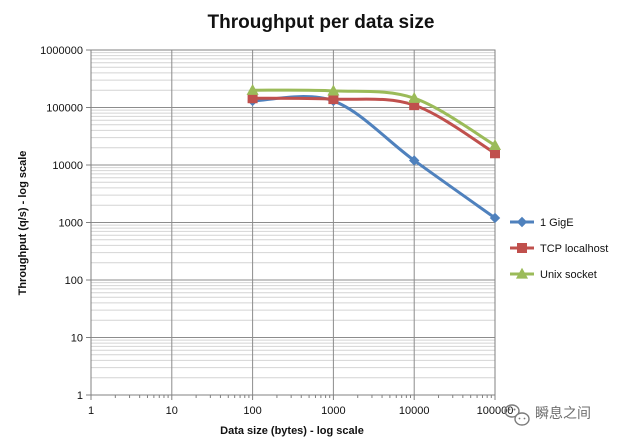 The image size is (640, 446). Describe the element at coordinates (67, 166) in the screenshot. I see `y-tick-label: 10000` at that location.